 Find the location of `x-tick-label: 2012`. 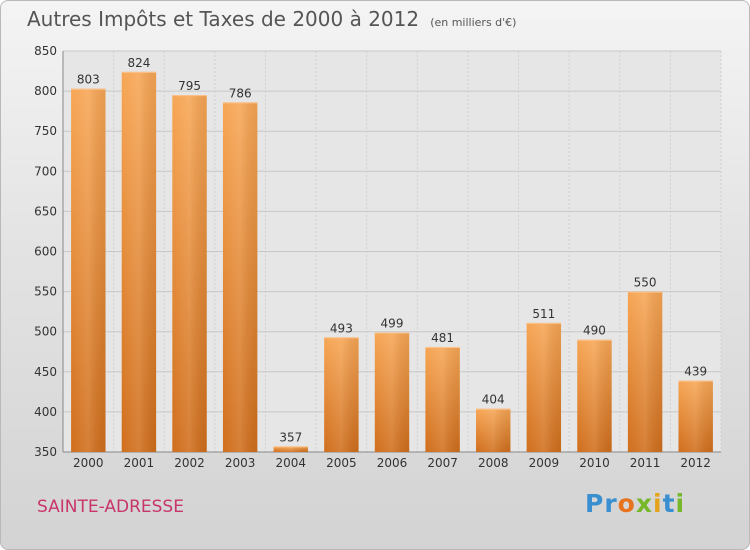

x-tick-label: 2012 is located at coordinates (695, 463).